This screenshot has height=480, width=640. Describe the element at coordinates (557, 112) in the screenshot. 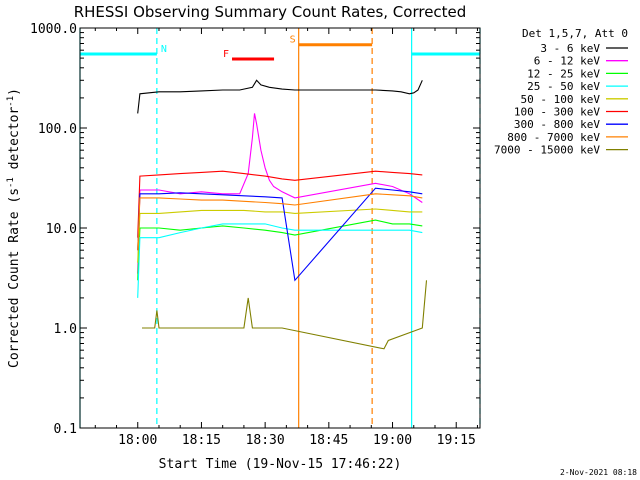

I see `legend-entry-label: 100 - 300 keV` at that location.